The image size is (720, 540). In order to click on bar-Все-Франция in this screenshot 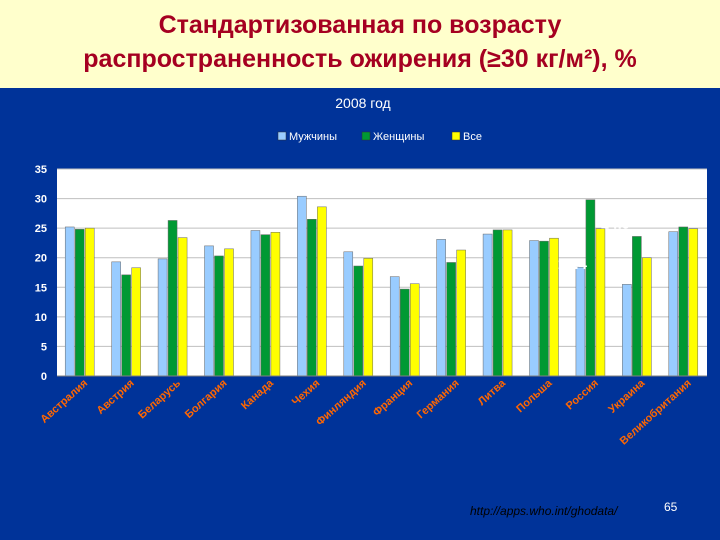, I will do `click(414, 330)`.